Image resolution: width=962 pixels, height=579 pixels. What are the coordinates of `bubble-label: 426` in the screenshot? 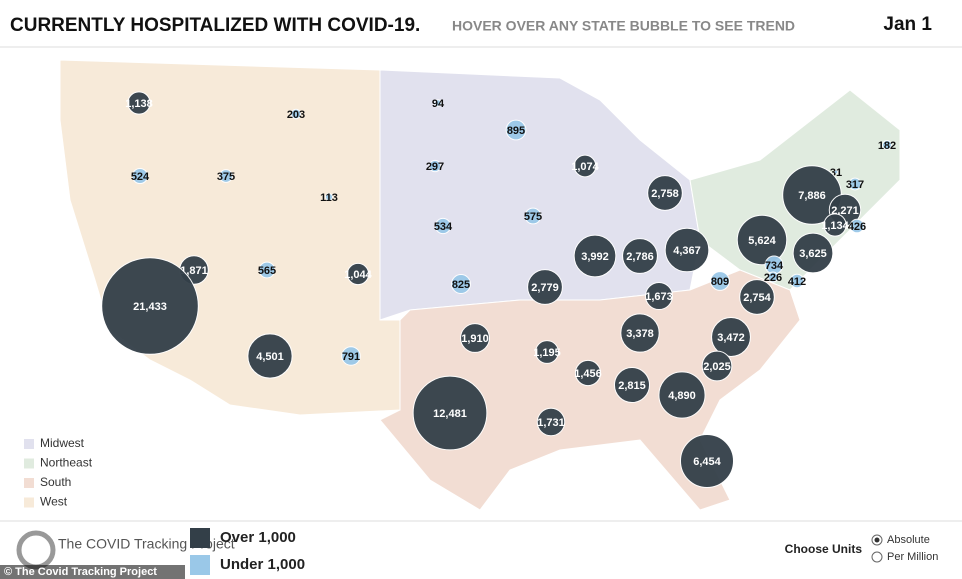 It's located at (857, 227).